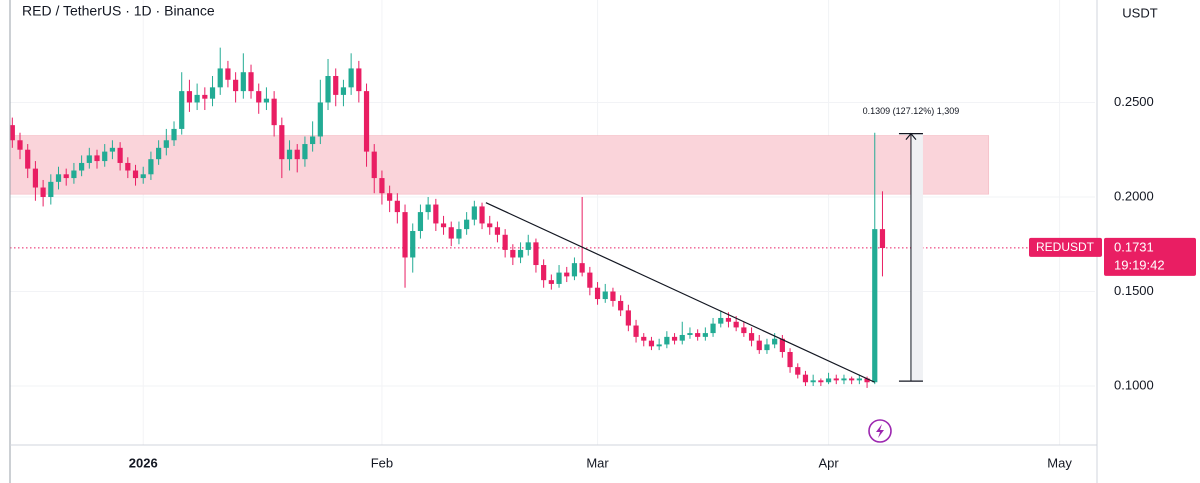 Image resolution: width=1200 pixels, height=483 pixels. What do you see at coordinates (1134, 384) in the screenshot?
I see `y-tick-label: 0.1000` at bounding box center [1134, 384].